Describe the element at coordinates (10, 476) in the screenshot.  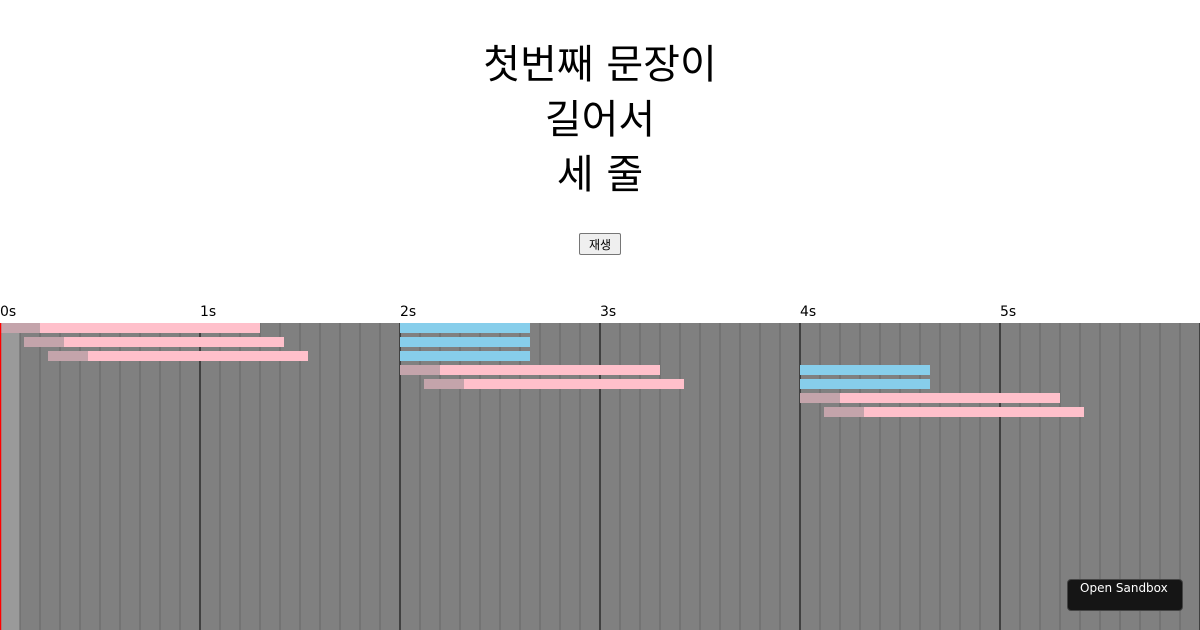
I see `current-region` at that location.